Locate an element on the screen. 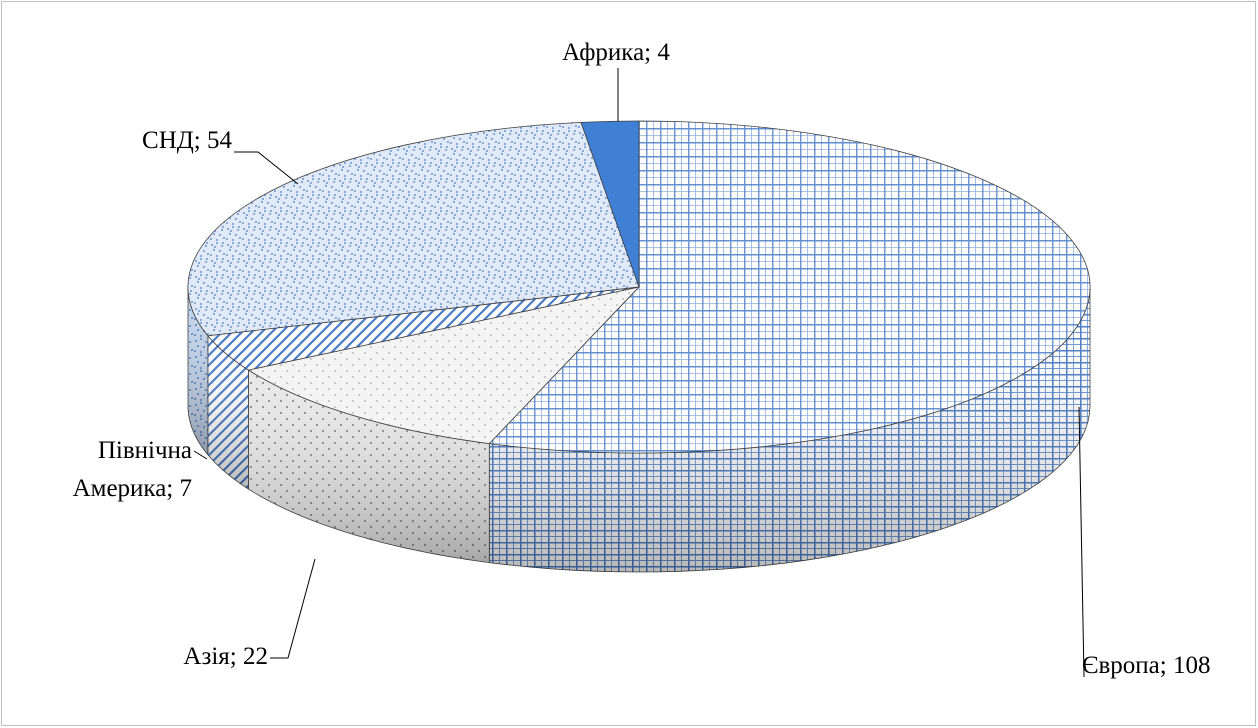 This screenshot has height=728, width=1258. pie-side-азія-shade is located at coordinates (369, 466).